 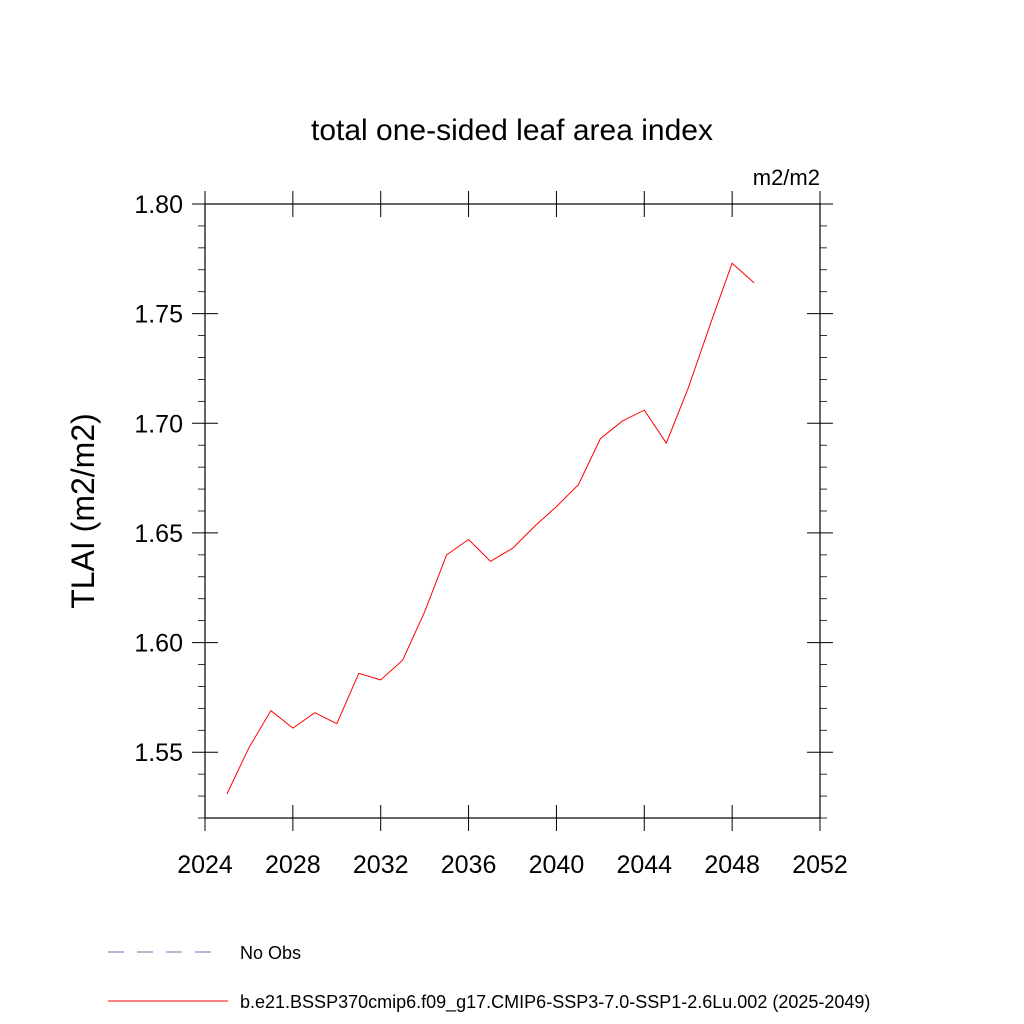 What do you see at coordinates (158, 534) in the screenshot?
I see `y-tick-label: 1.65` at bounding box center [158, 534].